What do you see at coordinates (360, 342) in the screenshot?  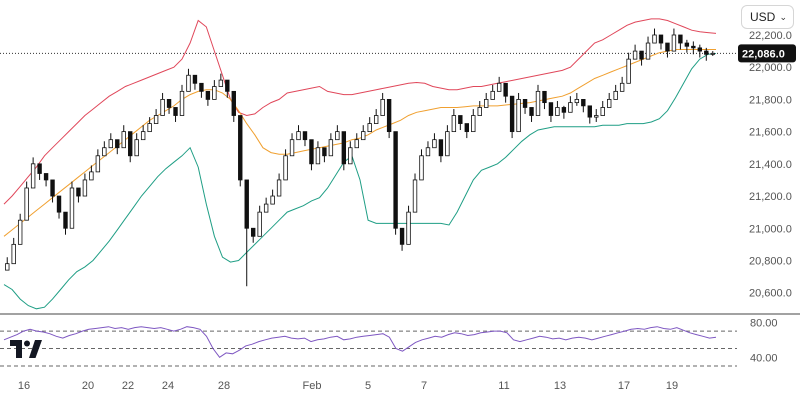 I see `rsi-line` at bounding box center [360, 342].